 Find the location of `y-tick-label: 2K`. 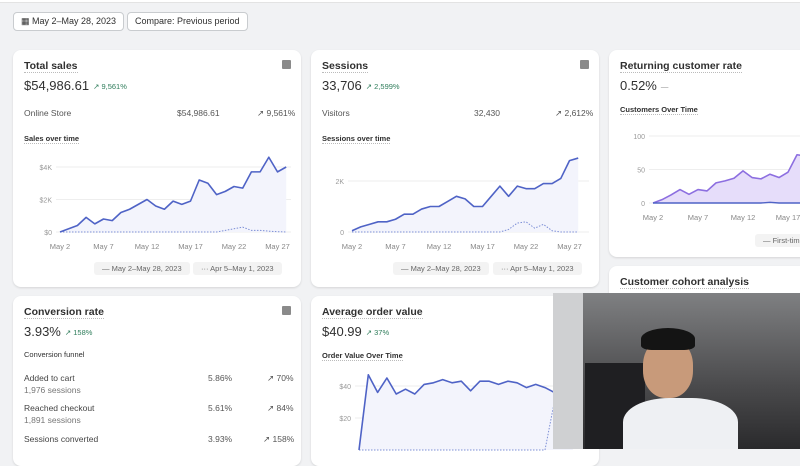

y-tick-label: 2K is located at coordinates (339, 182).